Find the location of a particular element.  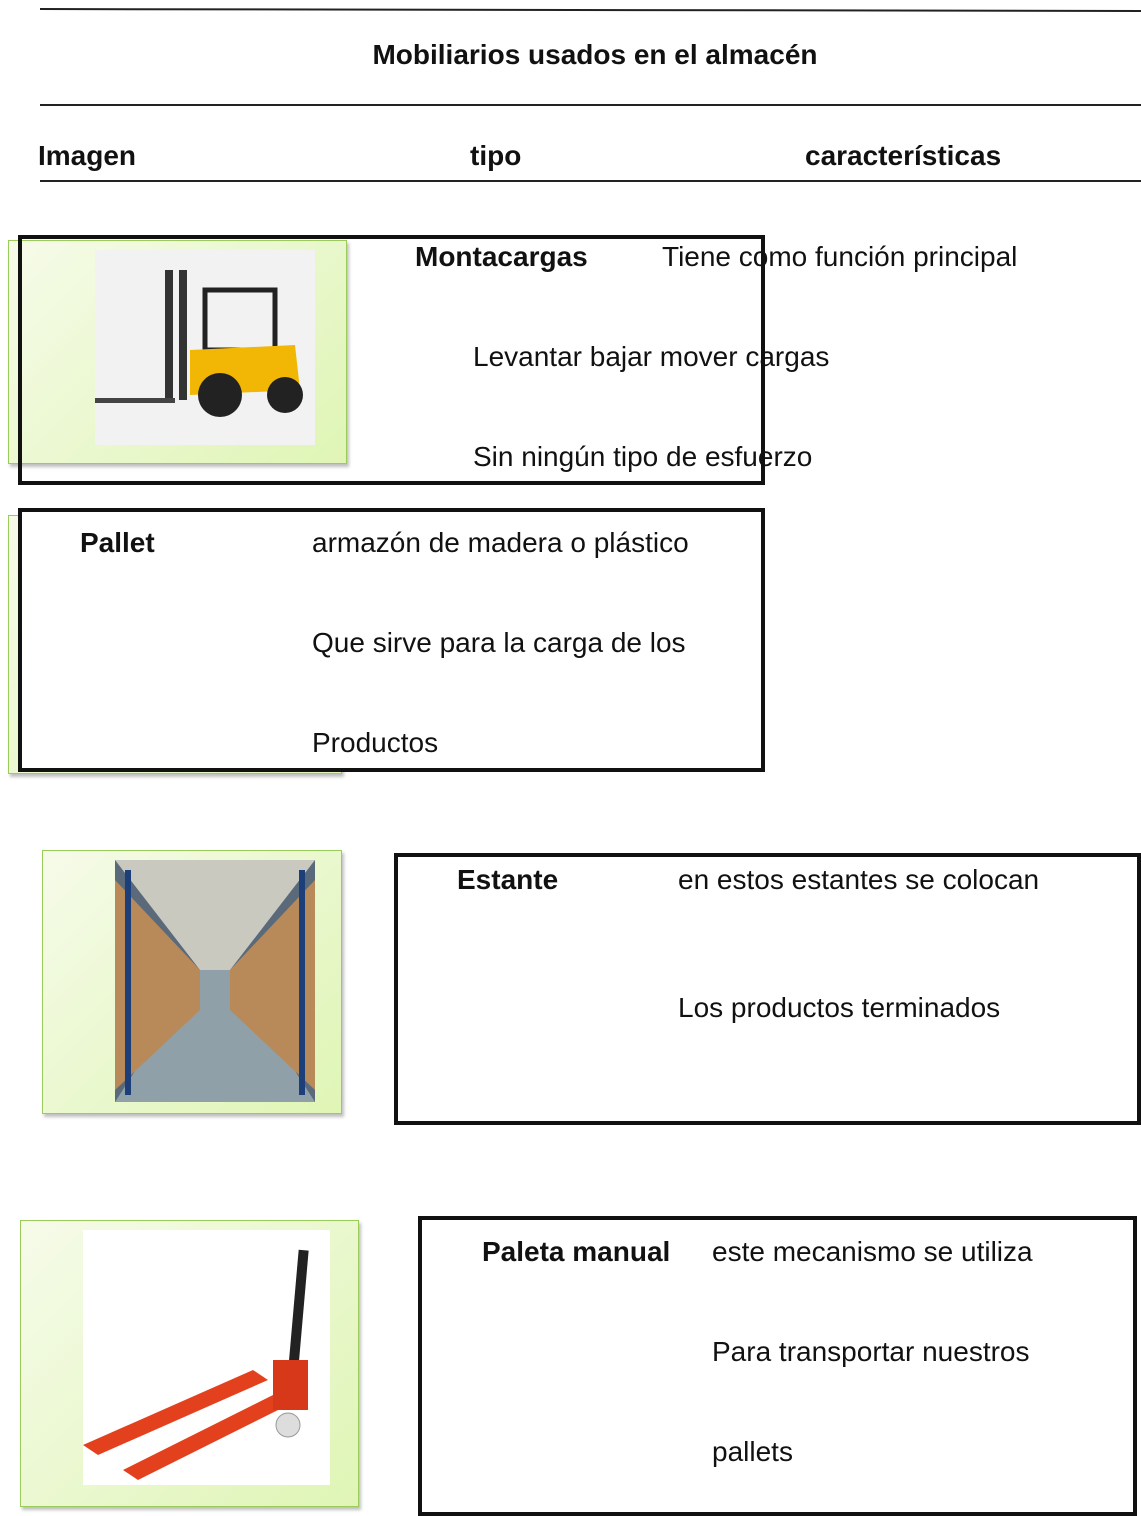

top-rule is located at coordinates (590, 10).